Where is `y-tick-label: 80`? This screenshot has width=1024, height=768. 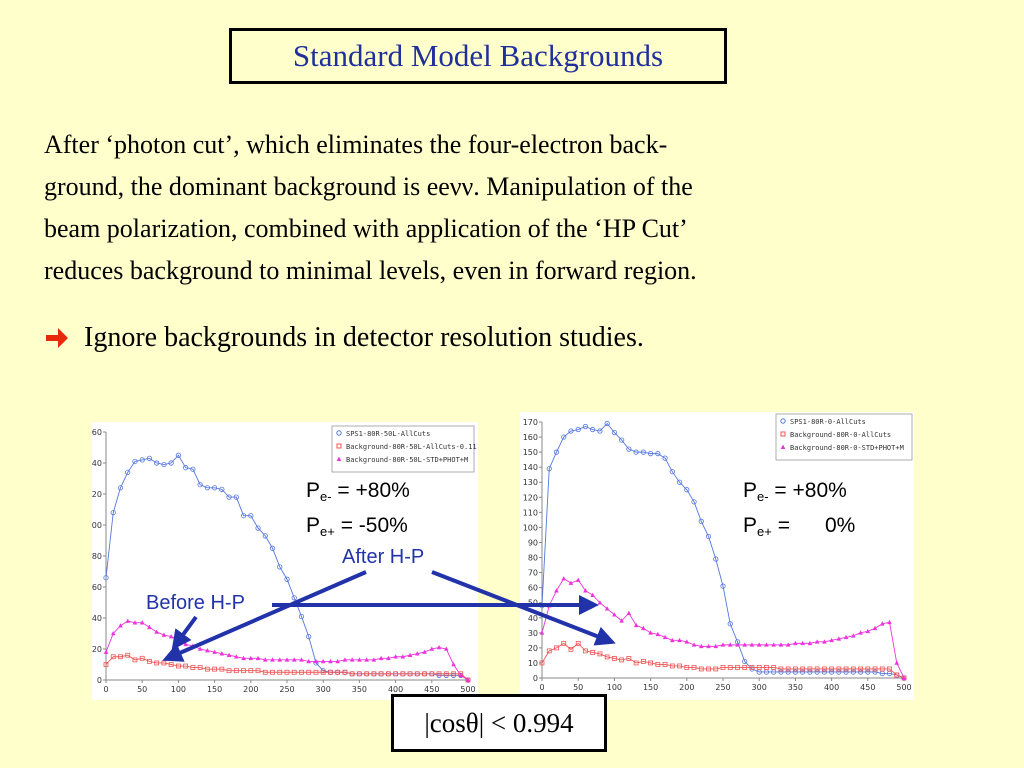 y-tick-label: 80 is located at coordinates (97, 556).